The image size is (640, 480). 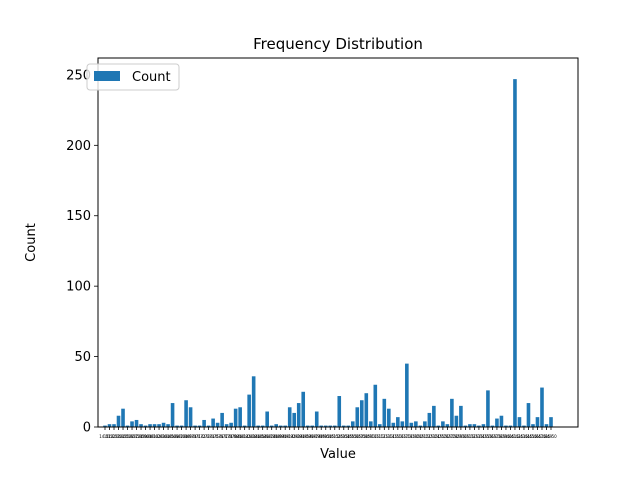 I want to click on bar-15.04, so click(x=343, y=426).